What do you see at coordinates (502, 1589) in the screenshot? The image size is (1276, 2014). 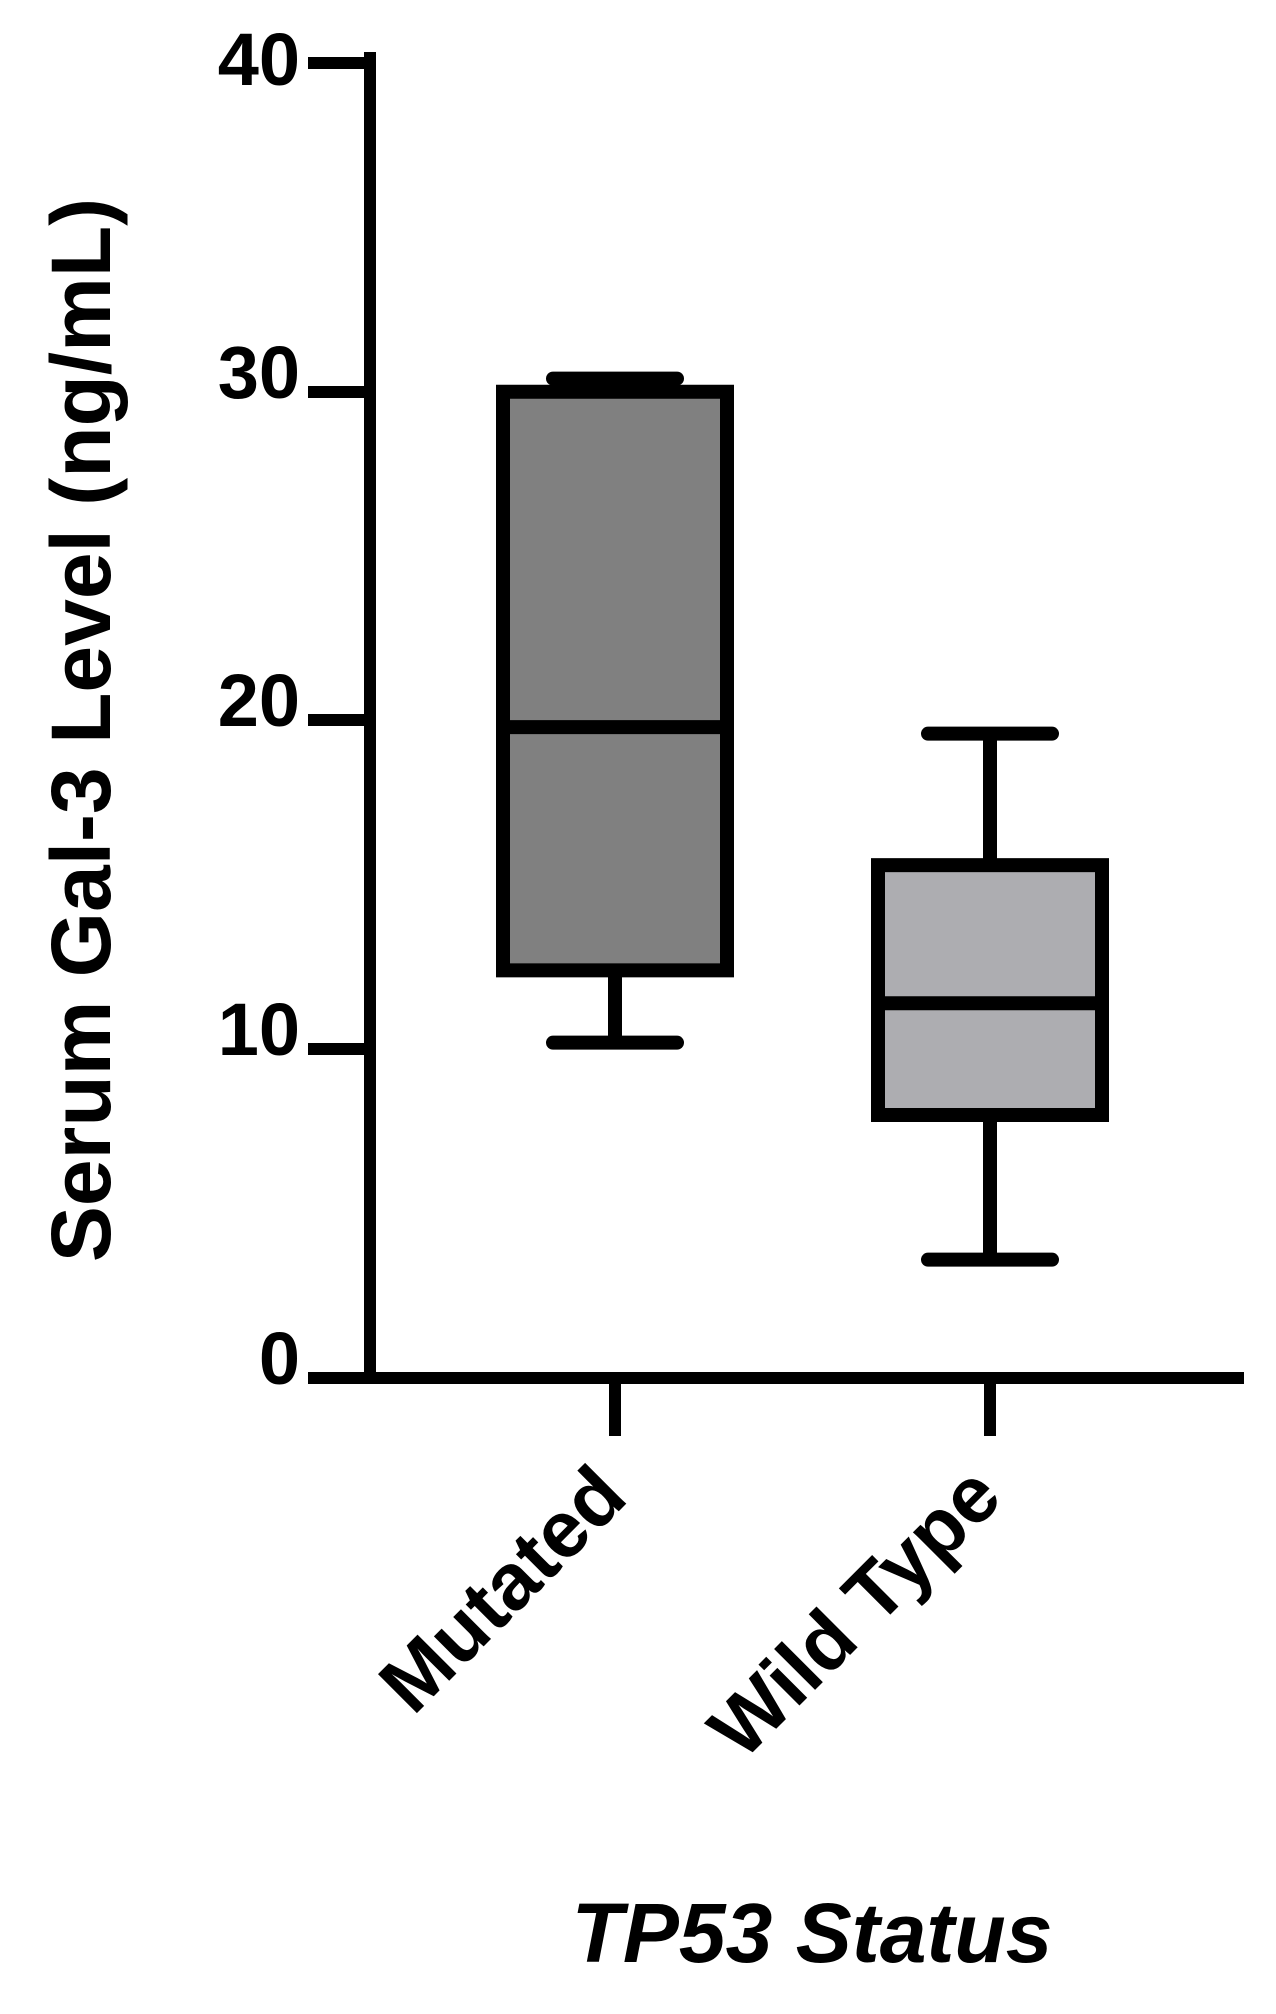 I see `x-category-label-mutated: Mutated` at bounding box center [502, 1589].